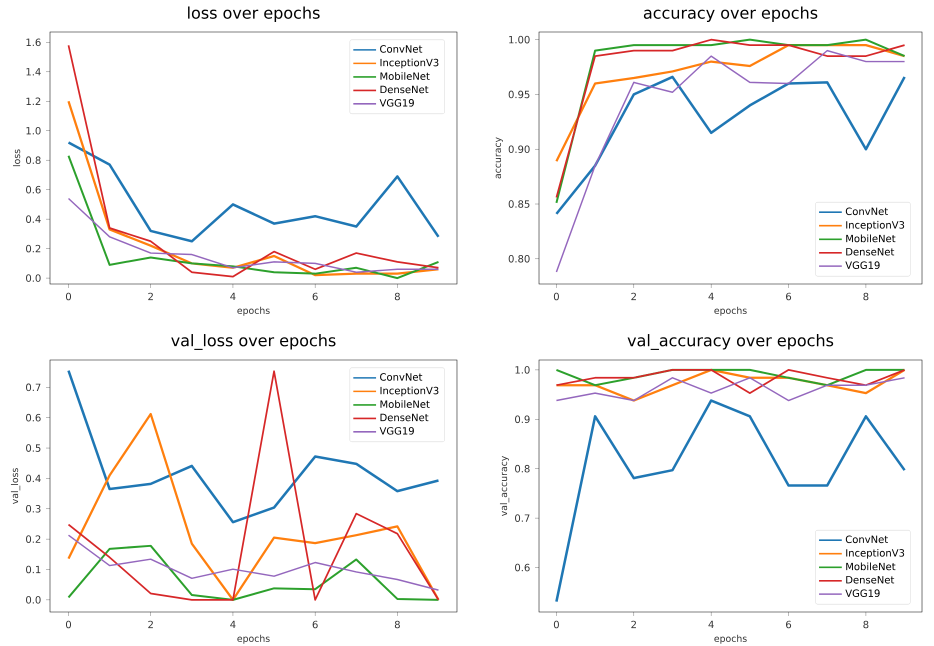  What do you see at coordinates (15, 486) in the screenshot?
I see `y-axis-title: val_loss` at bounding box center [15, 486].